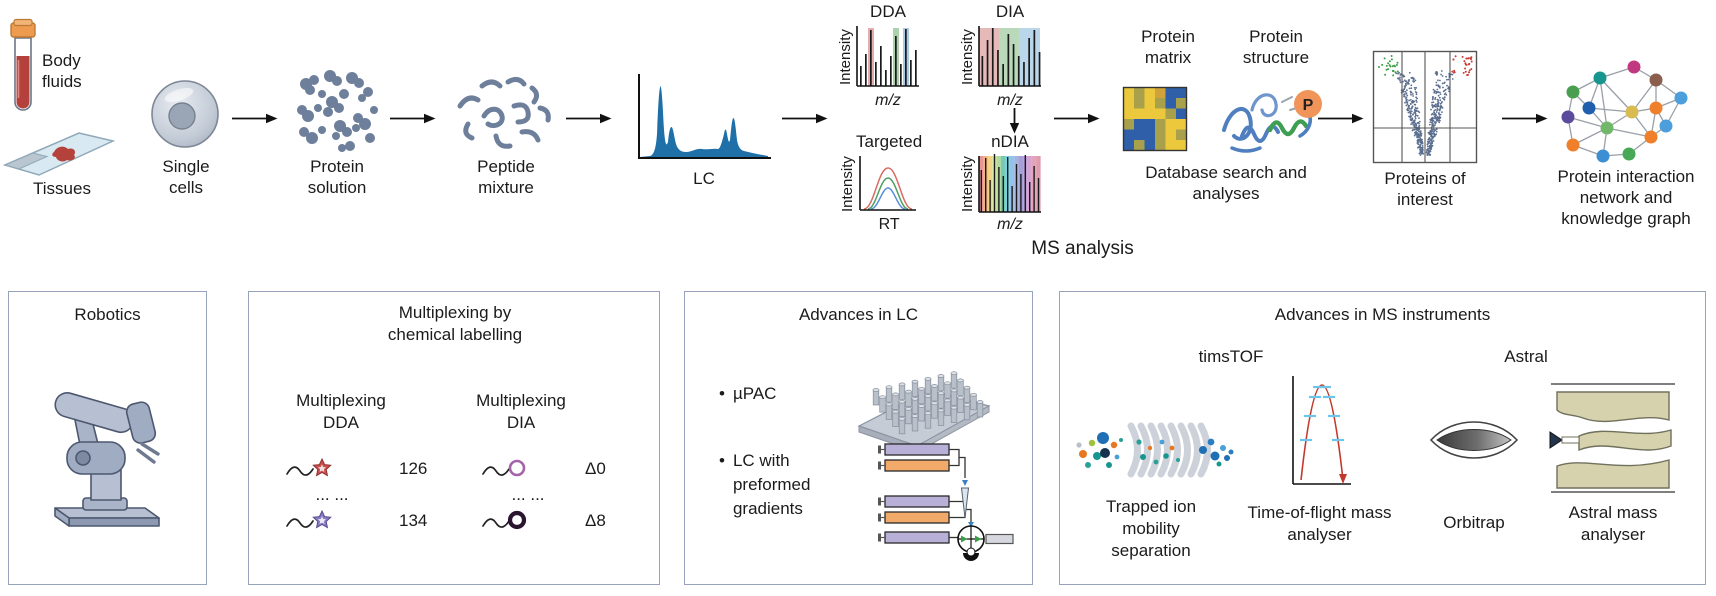 This screenshot has height=596, width=1716. What do you see at coordinates (754, 393) in the screenshot?
I see `upac-label: µPAC` at bounding box center [754, 393].